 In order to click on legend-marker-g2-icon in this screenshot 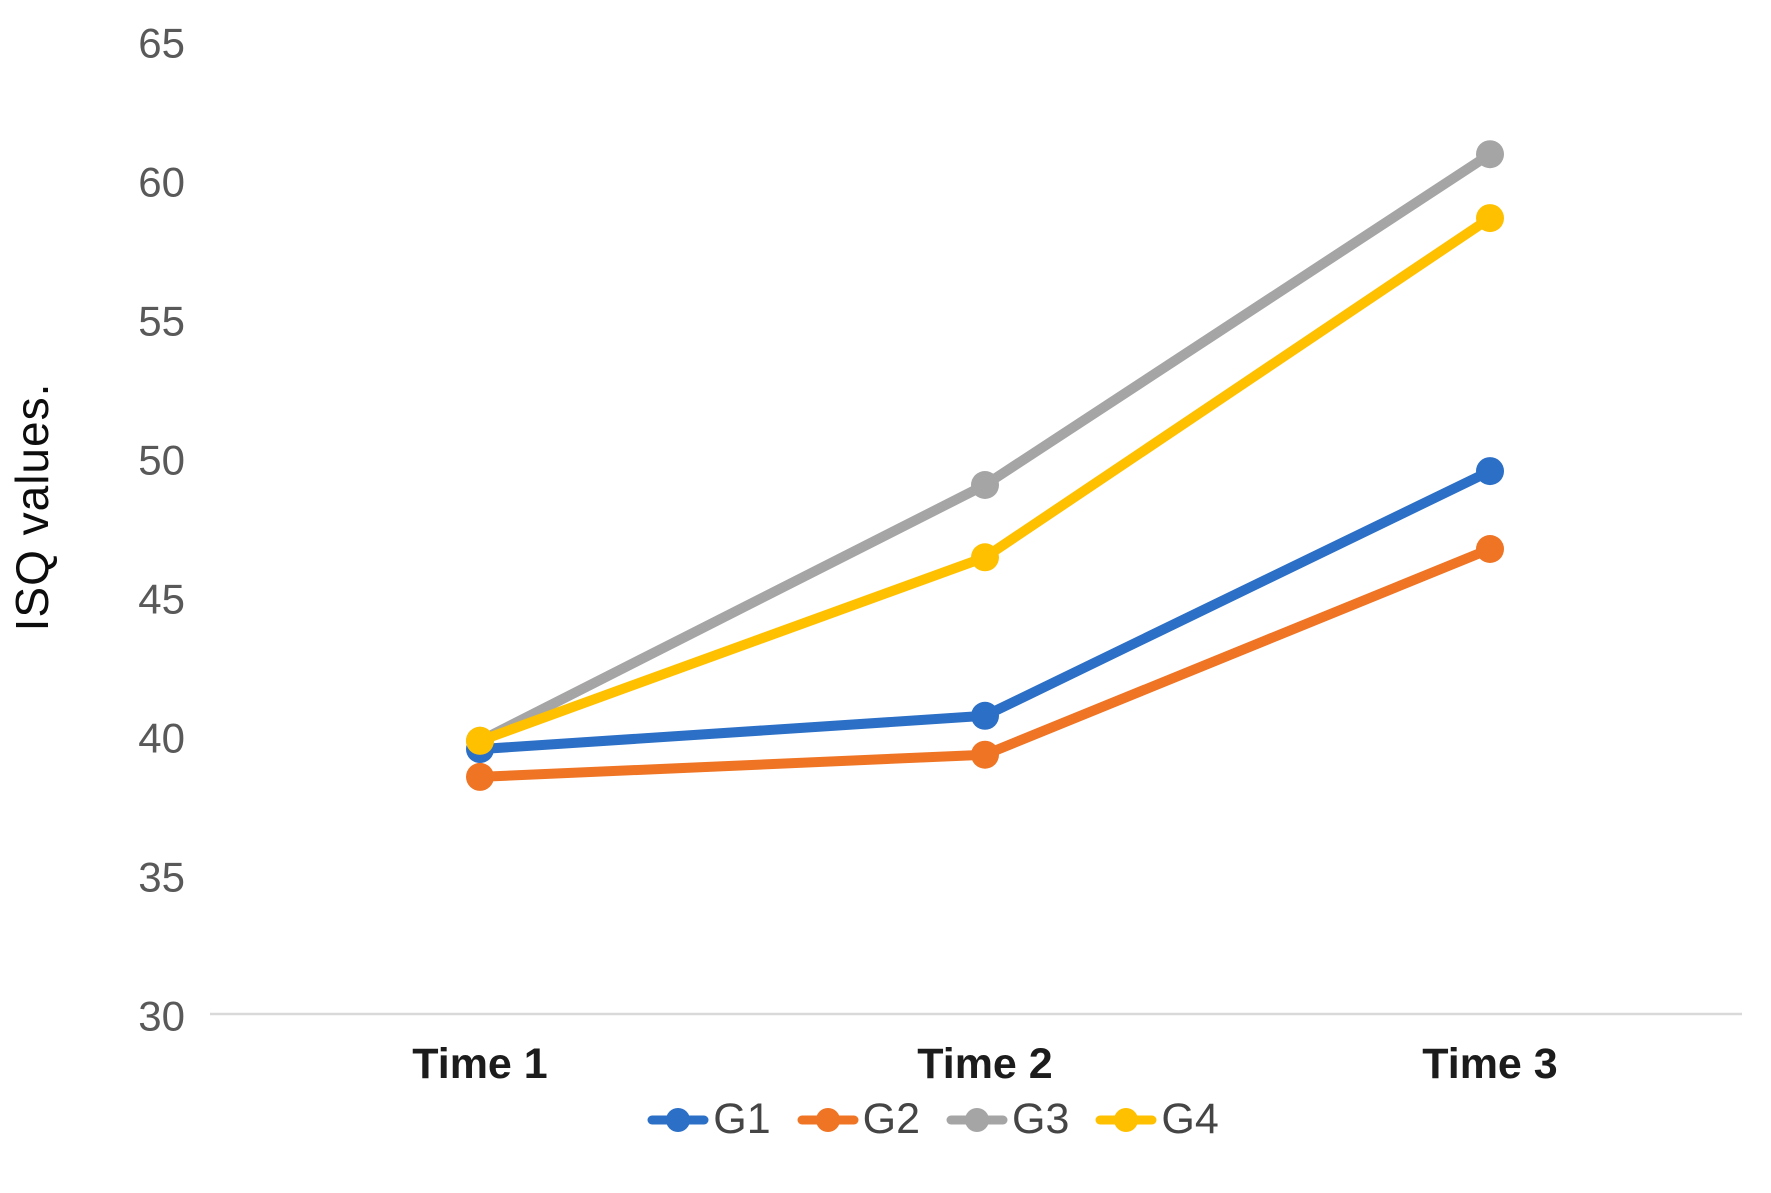, I will do `click(828, 1119)`.